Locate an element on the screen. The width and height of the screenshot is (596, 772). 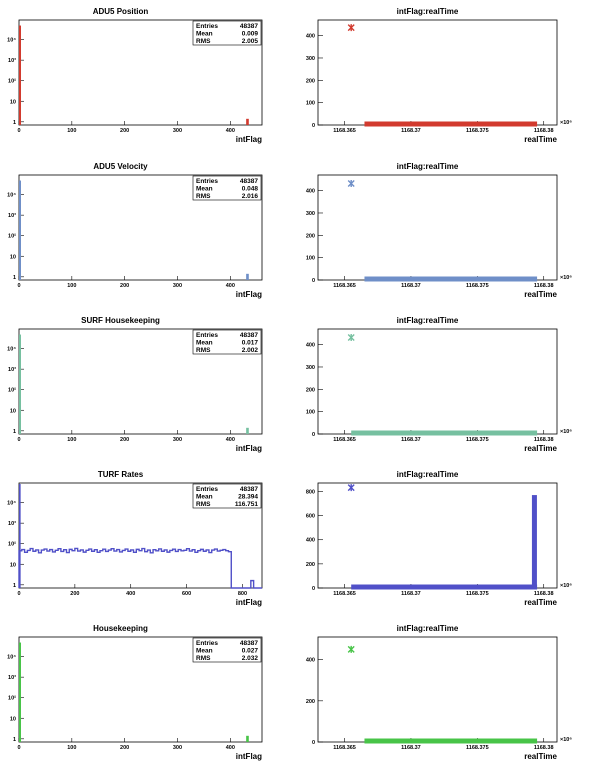
stats-value: 2.016 is located at coordinates (250, 196).